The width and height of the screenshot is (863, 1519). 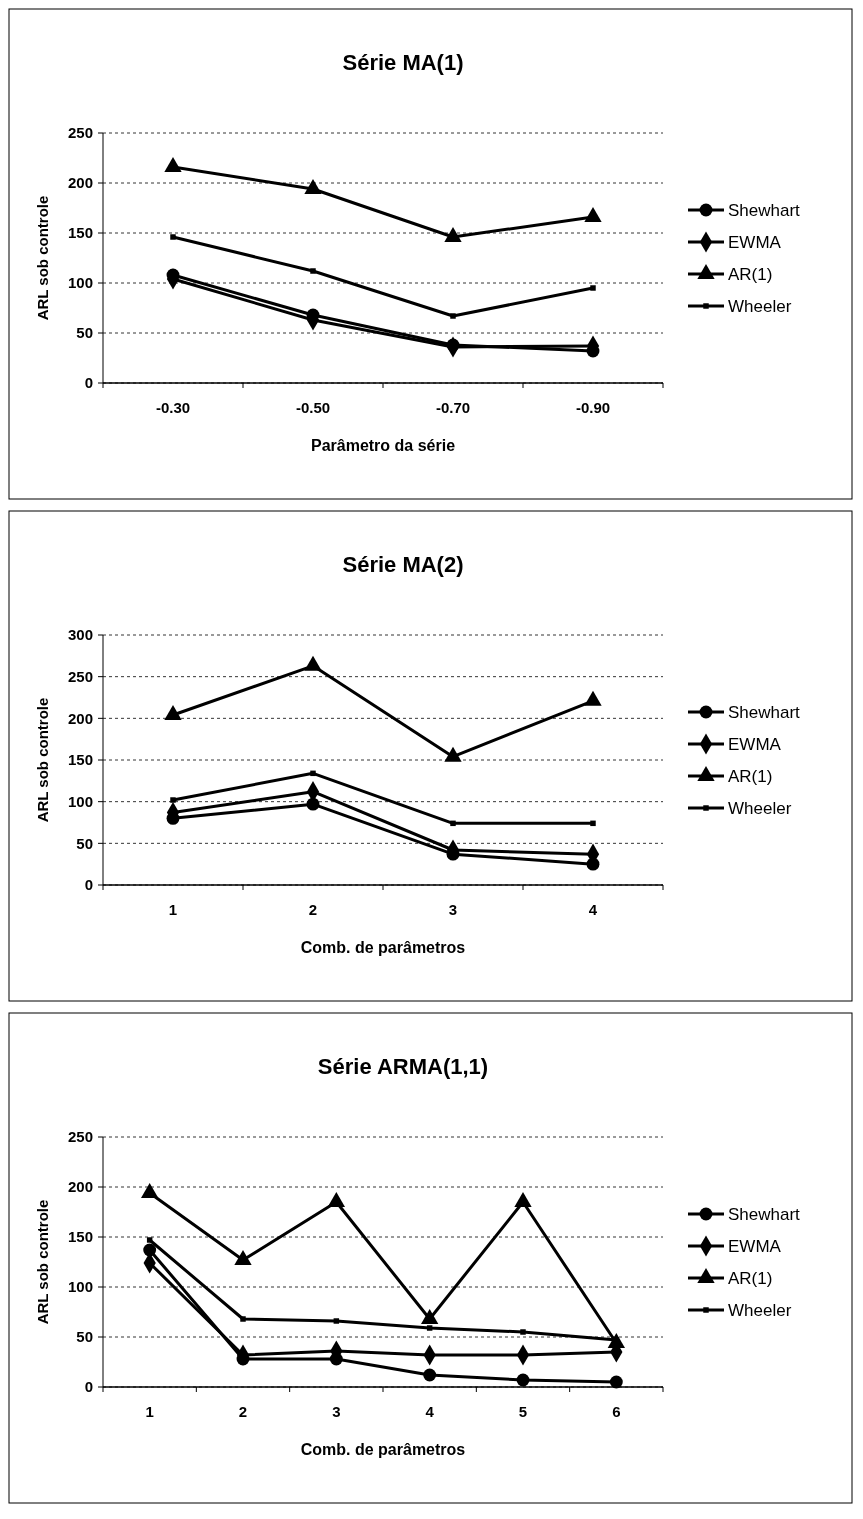 I want to click on chart-title: Série MA(1), so click(x=403, y=62).